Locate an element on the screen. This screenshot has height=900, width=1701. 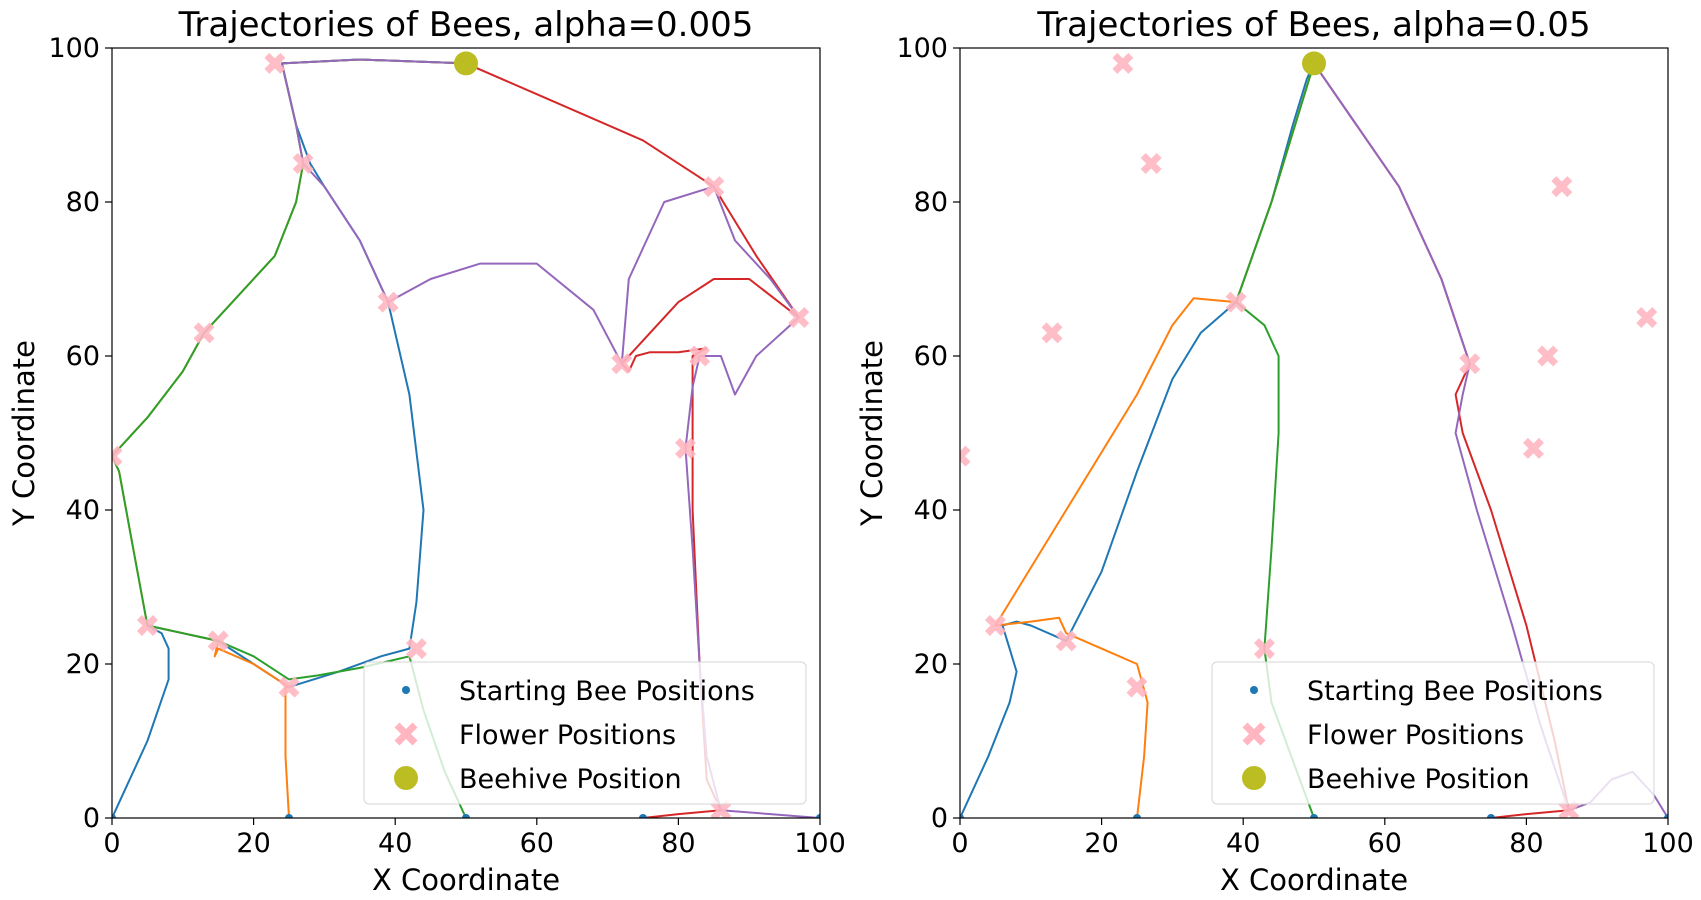
chart-title: Trajectories of Bees, alpha=0.005 is located at coordinates (466, 25).